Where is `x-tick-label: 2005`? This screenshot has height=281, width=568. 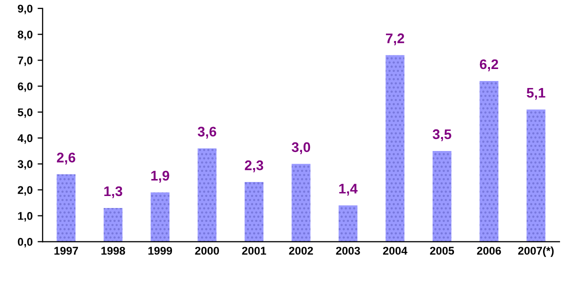 x-tick-label: 2005 is located at coordinates (442, 250).